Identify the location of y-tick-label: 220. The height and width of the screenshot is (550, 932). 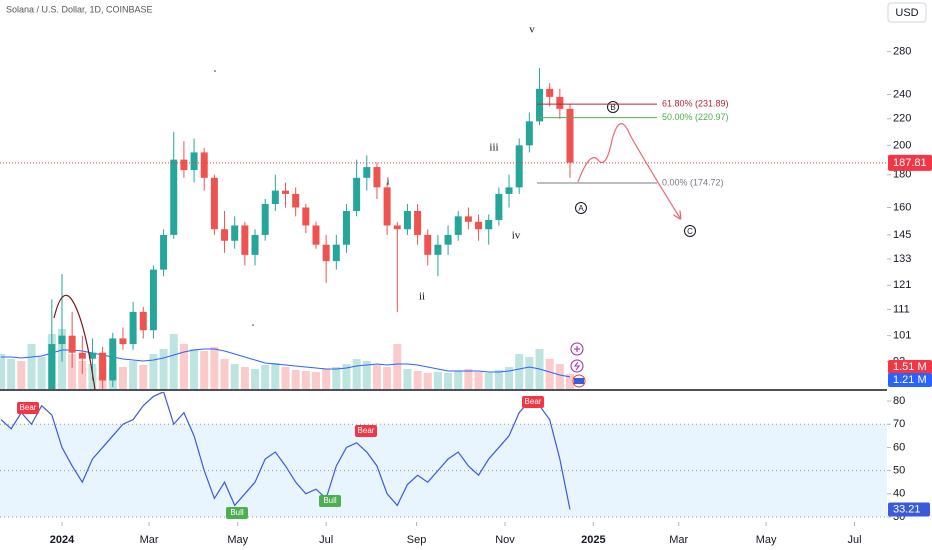
(902, 119).